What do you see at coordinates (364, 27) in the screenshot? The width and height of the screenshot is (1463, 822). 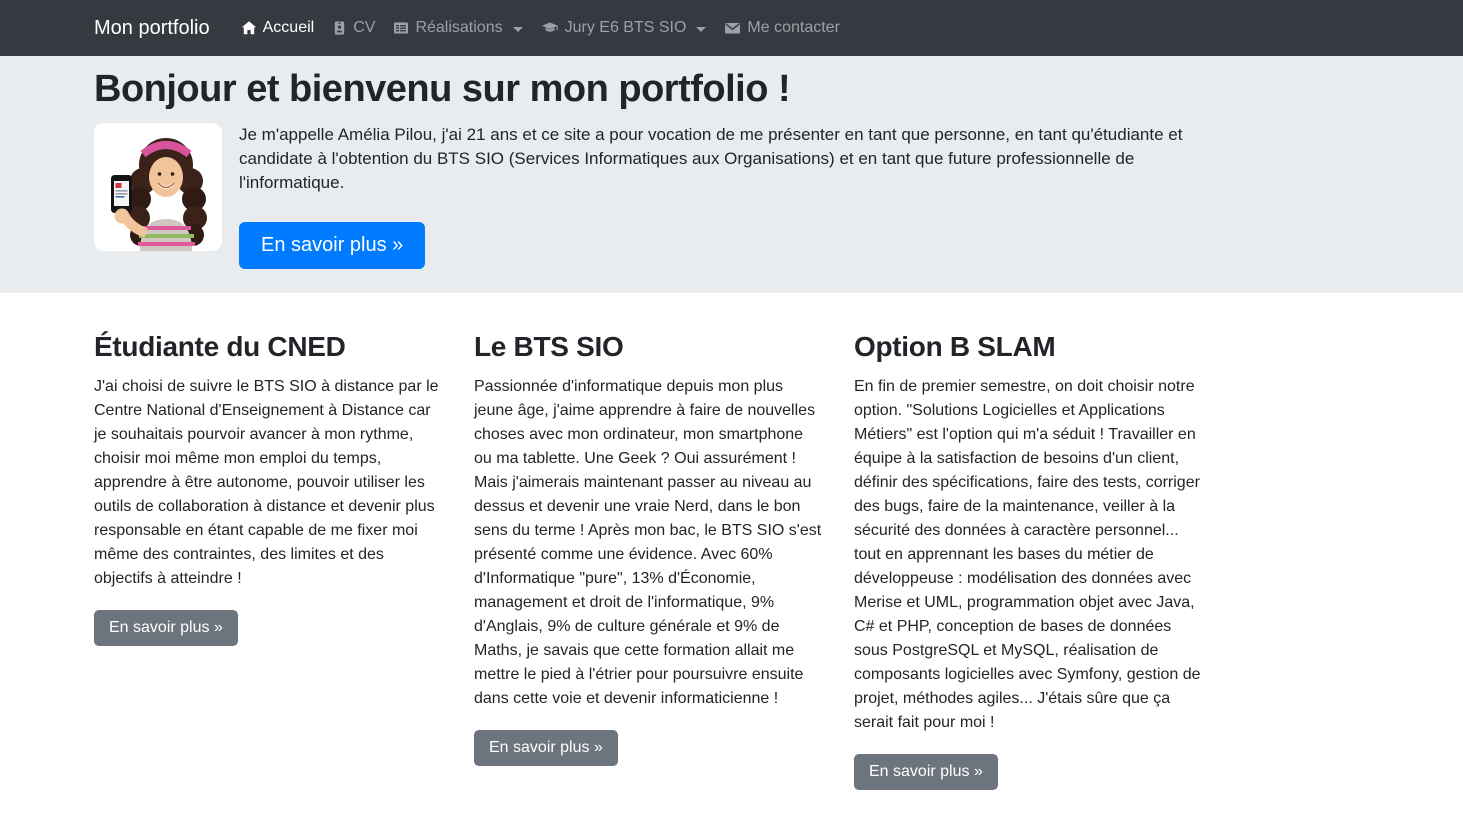 I see `nav-item-label: CV` at bounding box center [364, 27].